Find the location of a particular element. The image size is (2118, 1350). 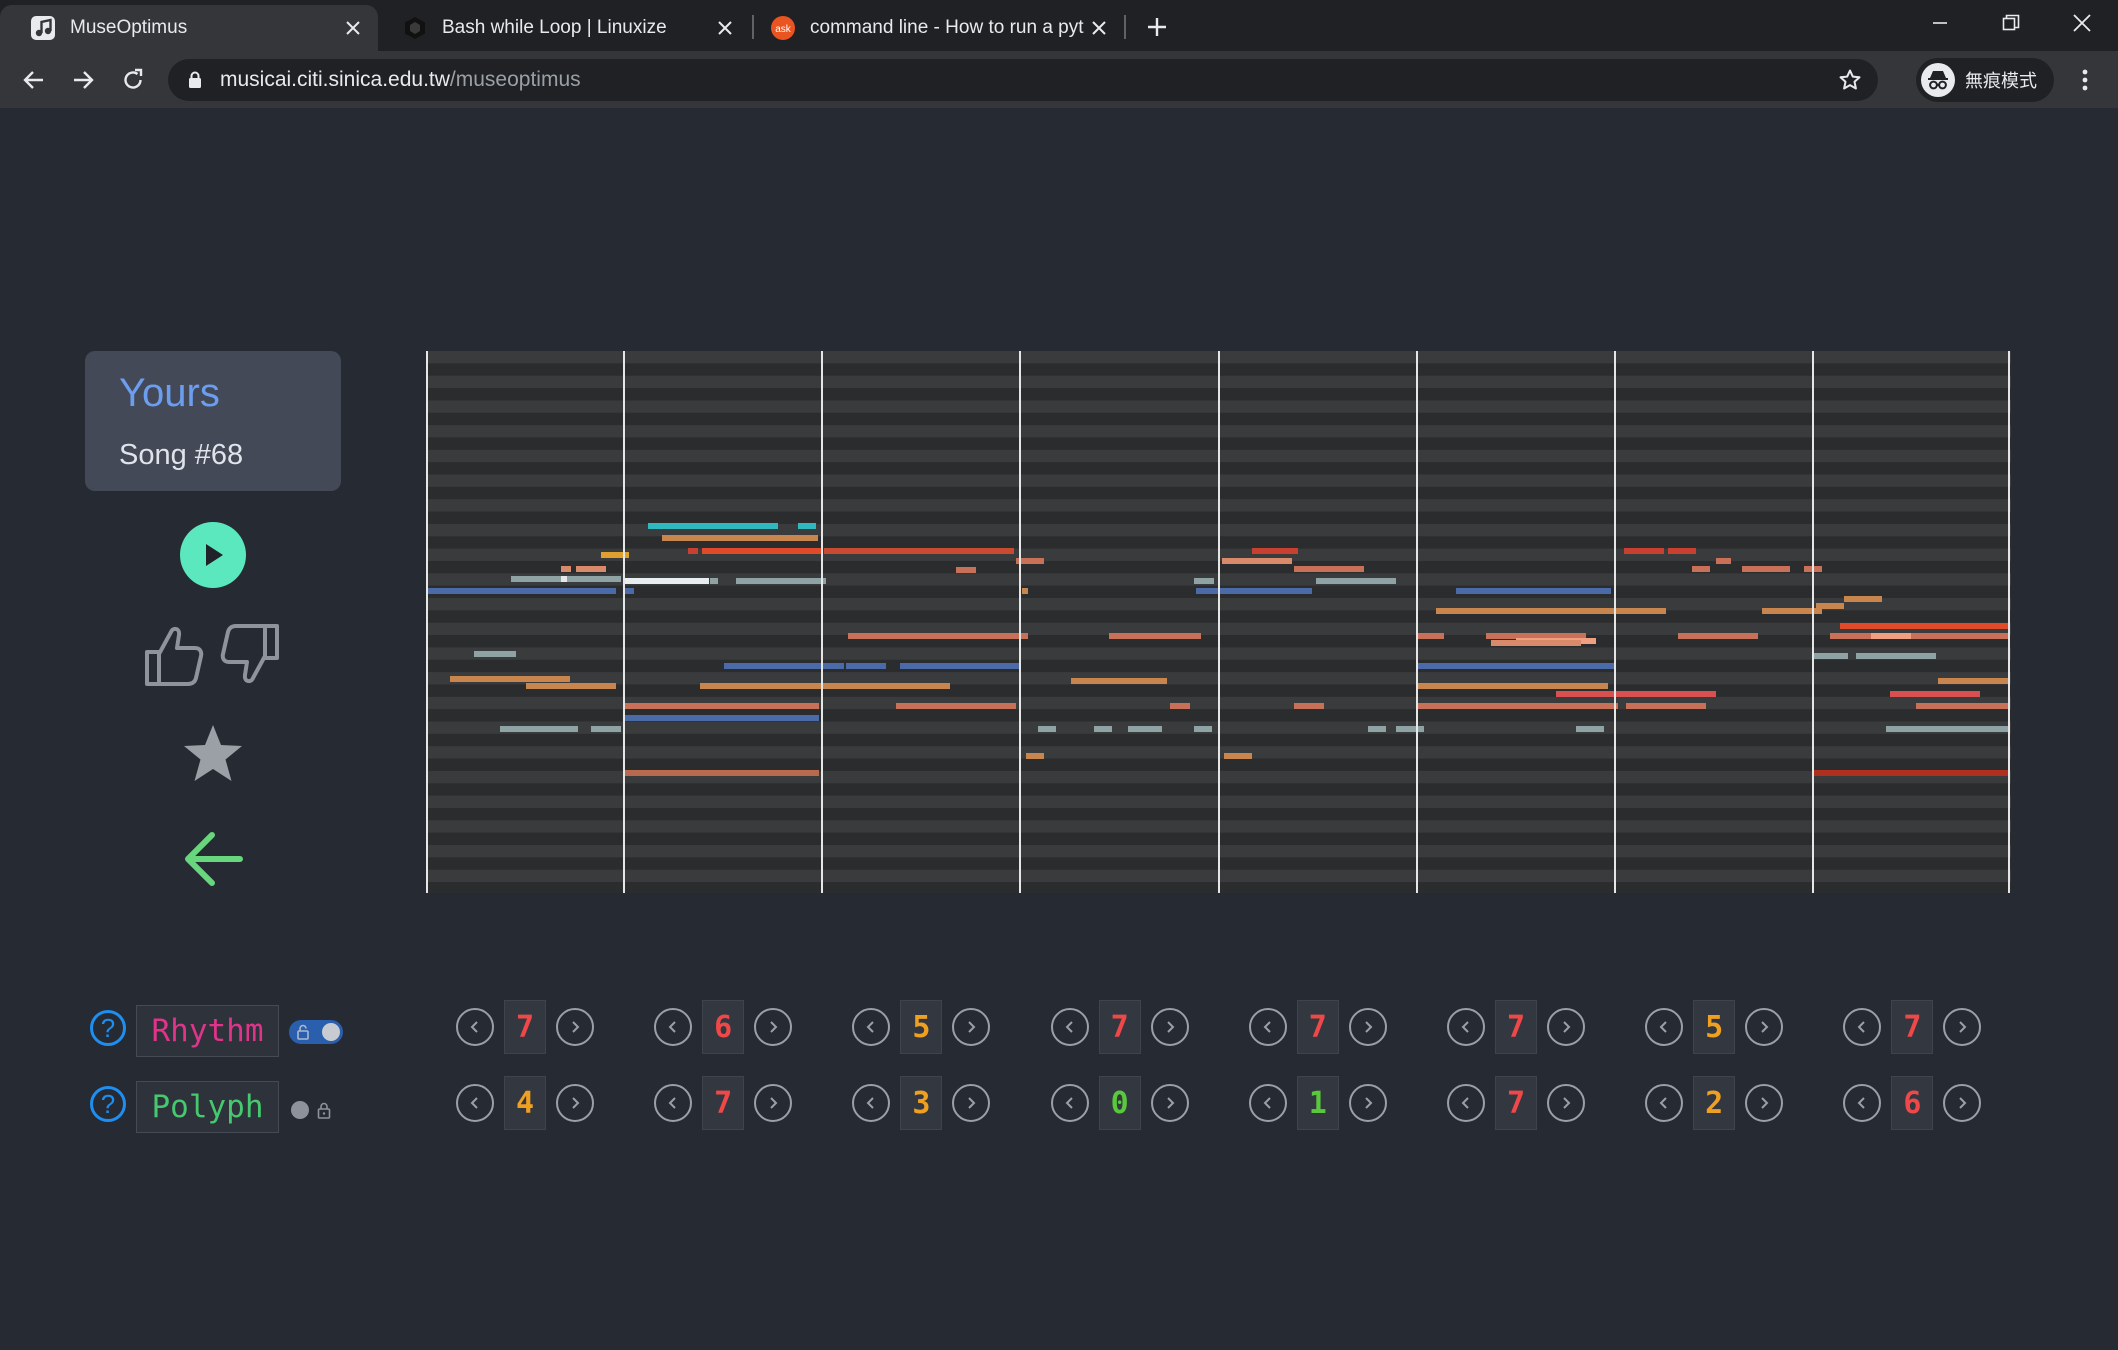

url-text: musicai.citi.sinica.edu.tw/museoptimus is located at coordinates (400, 80).